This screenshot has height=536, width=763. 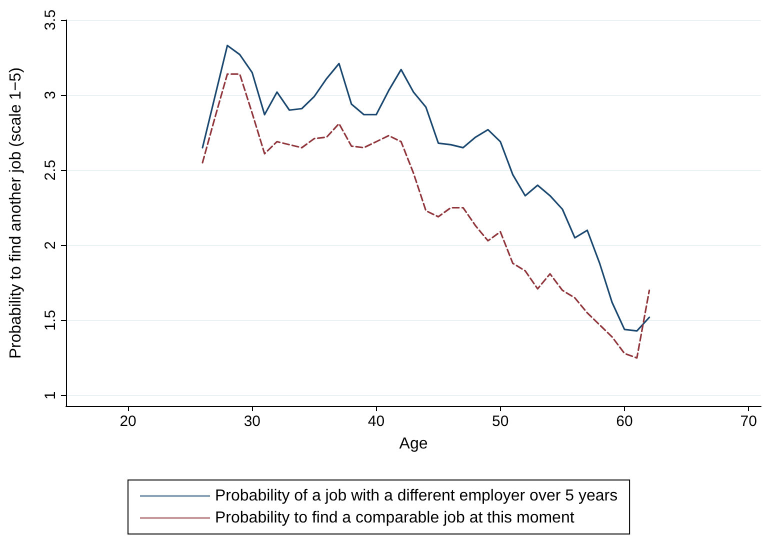 I want to click on x-axis-title: Age, so click(x=413, y=444).